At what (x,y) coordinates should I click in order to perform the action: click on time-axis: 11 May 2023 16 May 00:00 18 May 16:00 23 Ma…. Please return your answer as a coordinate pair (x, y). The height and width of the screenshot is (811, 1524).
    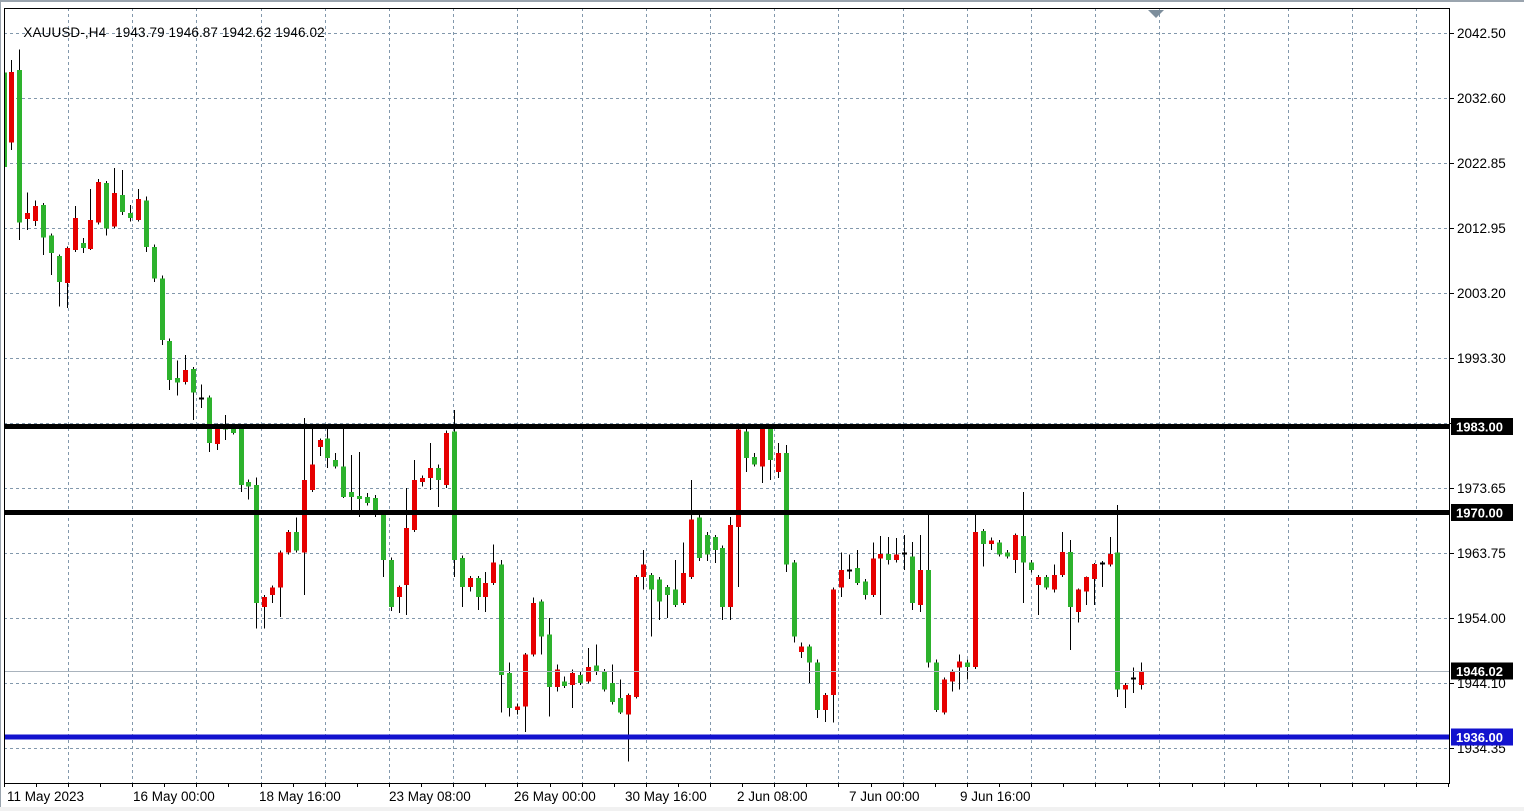
    Looking at the image, I should click on (726, 793).